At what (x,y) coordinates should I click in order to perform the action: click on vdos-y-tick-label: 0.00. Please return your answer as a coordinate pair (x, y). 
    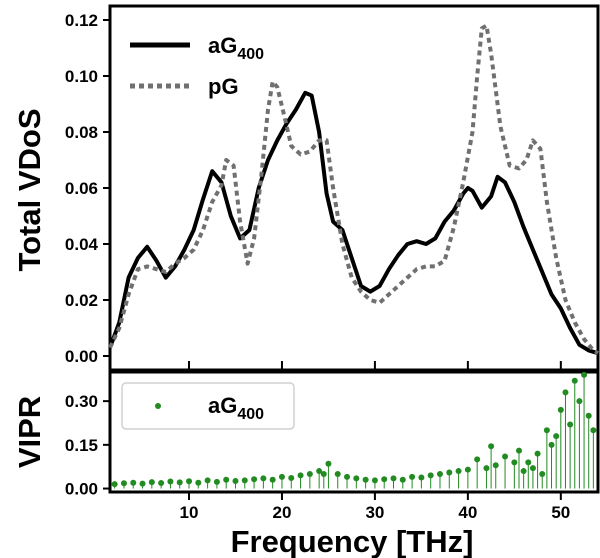
    Looking at the image, I should click on (81, 356).